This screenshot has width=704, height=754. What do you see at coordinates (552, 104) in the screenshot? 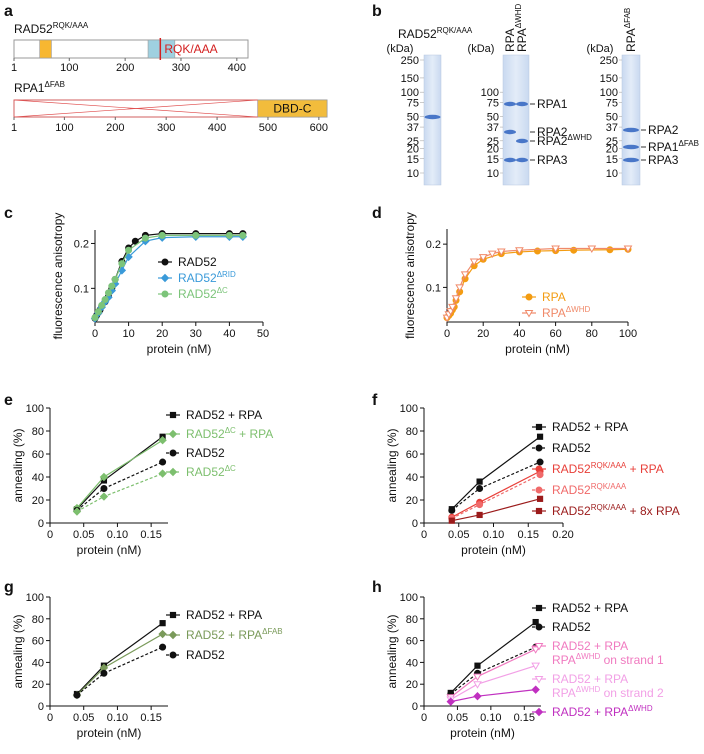
I see `band-label: RPA1` at bounding box center [552, 104].